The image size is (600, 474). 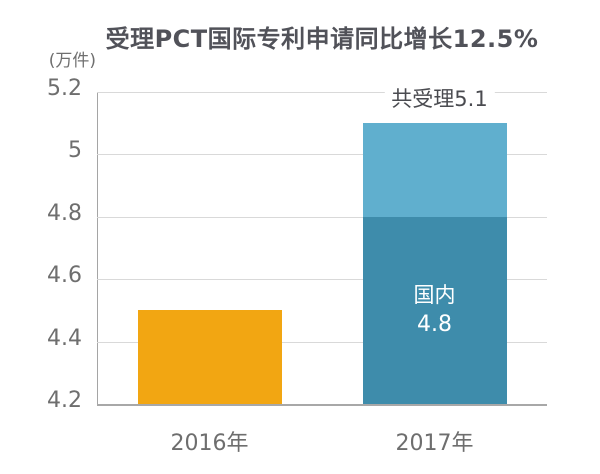 What do you see at coordinates (434, 295) in the screenshot?
I see `bar-segment-name: 国内` at bounding box center [434, 295].